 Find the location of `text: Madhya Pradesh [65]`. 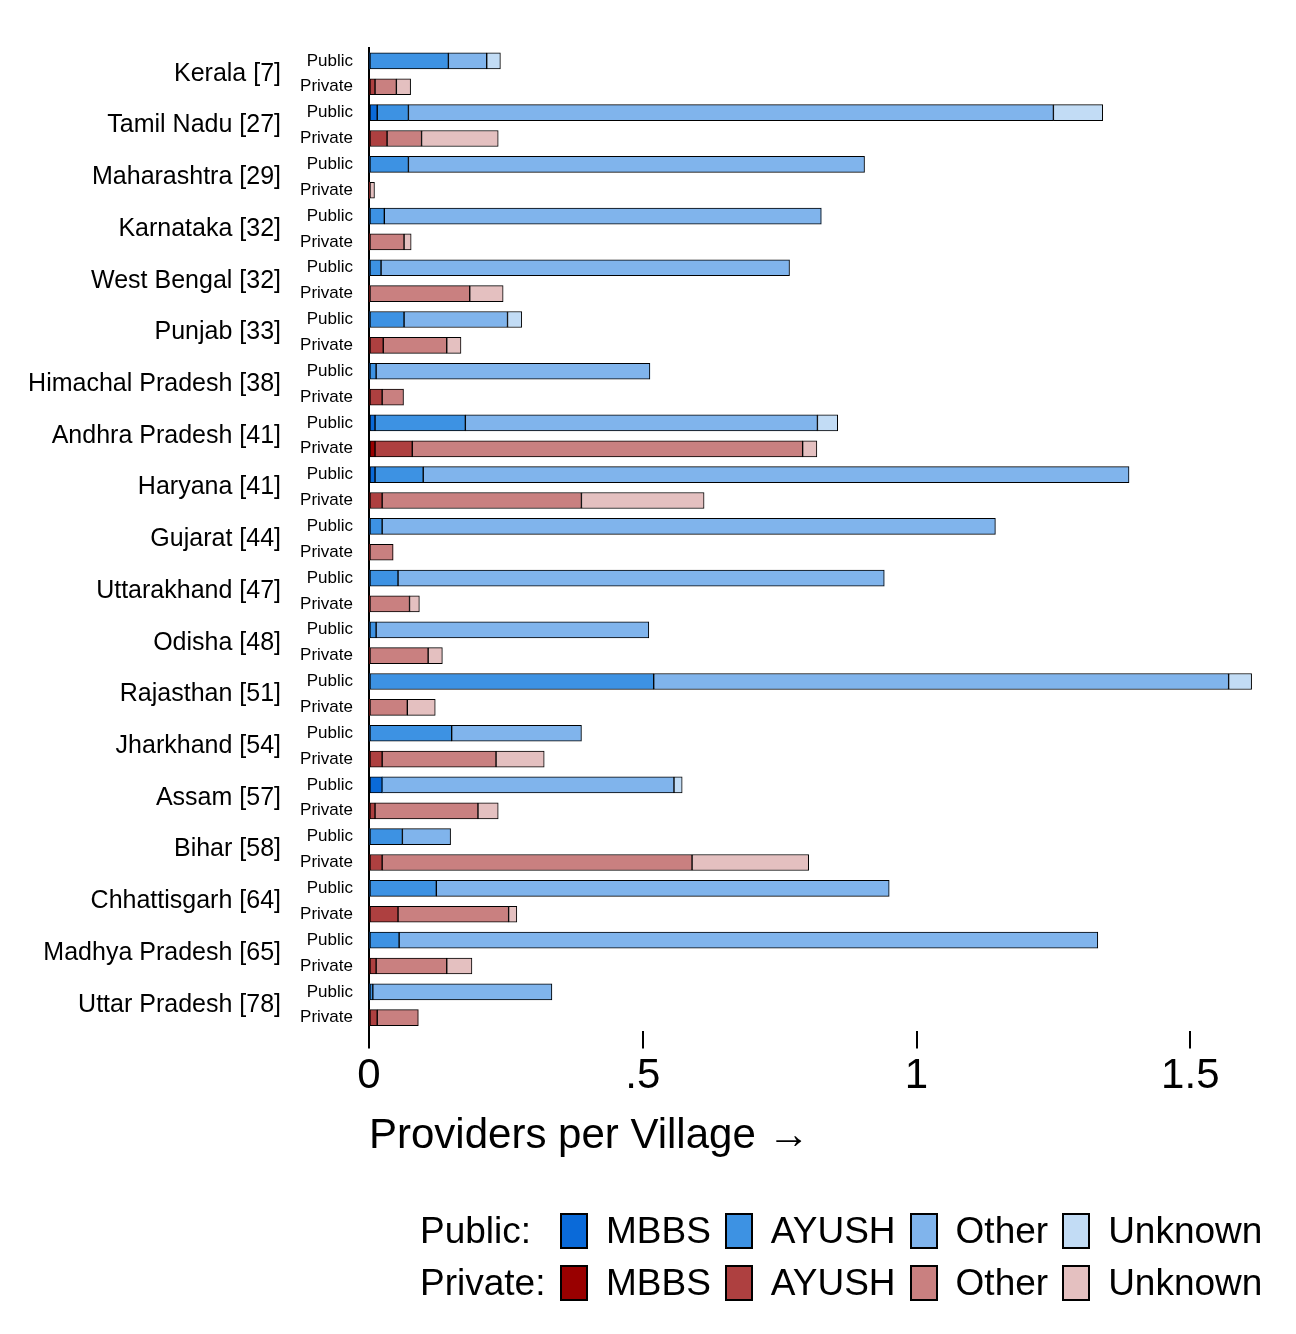

text: Madhya Pradesh [65] is located at coordinates (162, 950).